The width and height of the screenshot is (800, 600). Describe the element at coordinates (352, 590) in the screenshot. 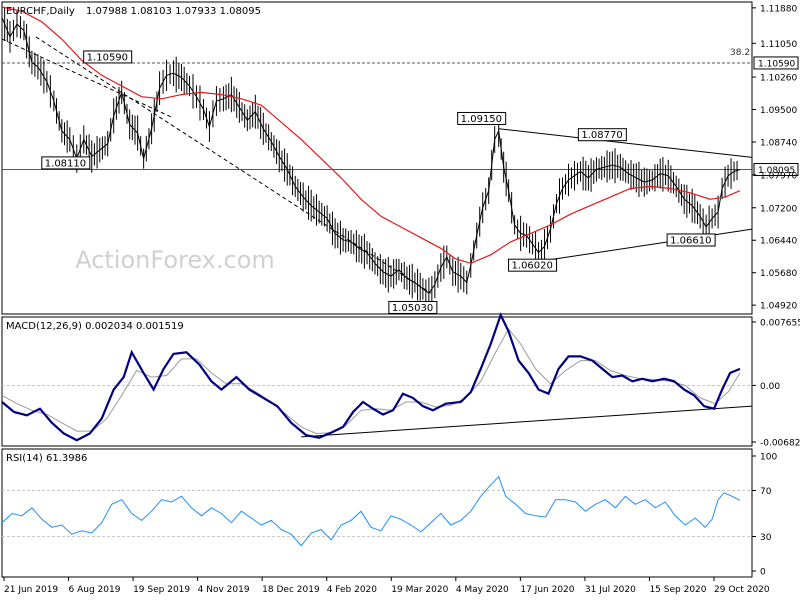

I see `x-tick-label: 4 Feb 2020` at that location.